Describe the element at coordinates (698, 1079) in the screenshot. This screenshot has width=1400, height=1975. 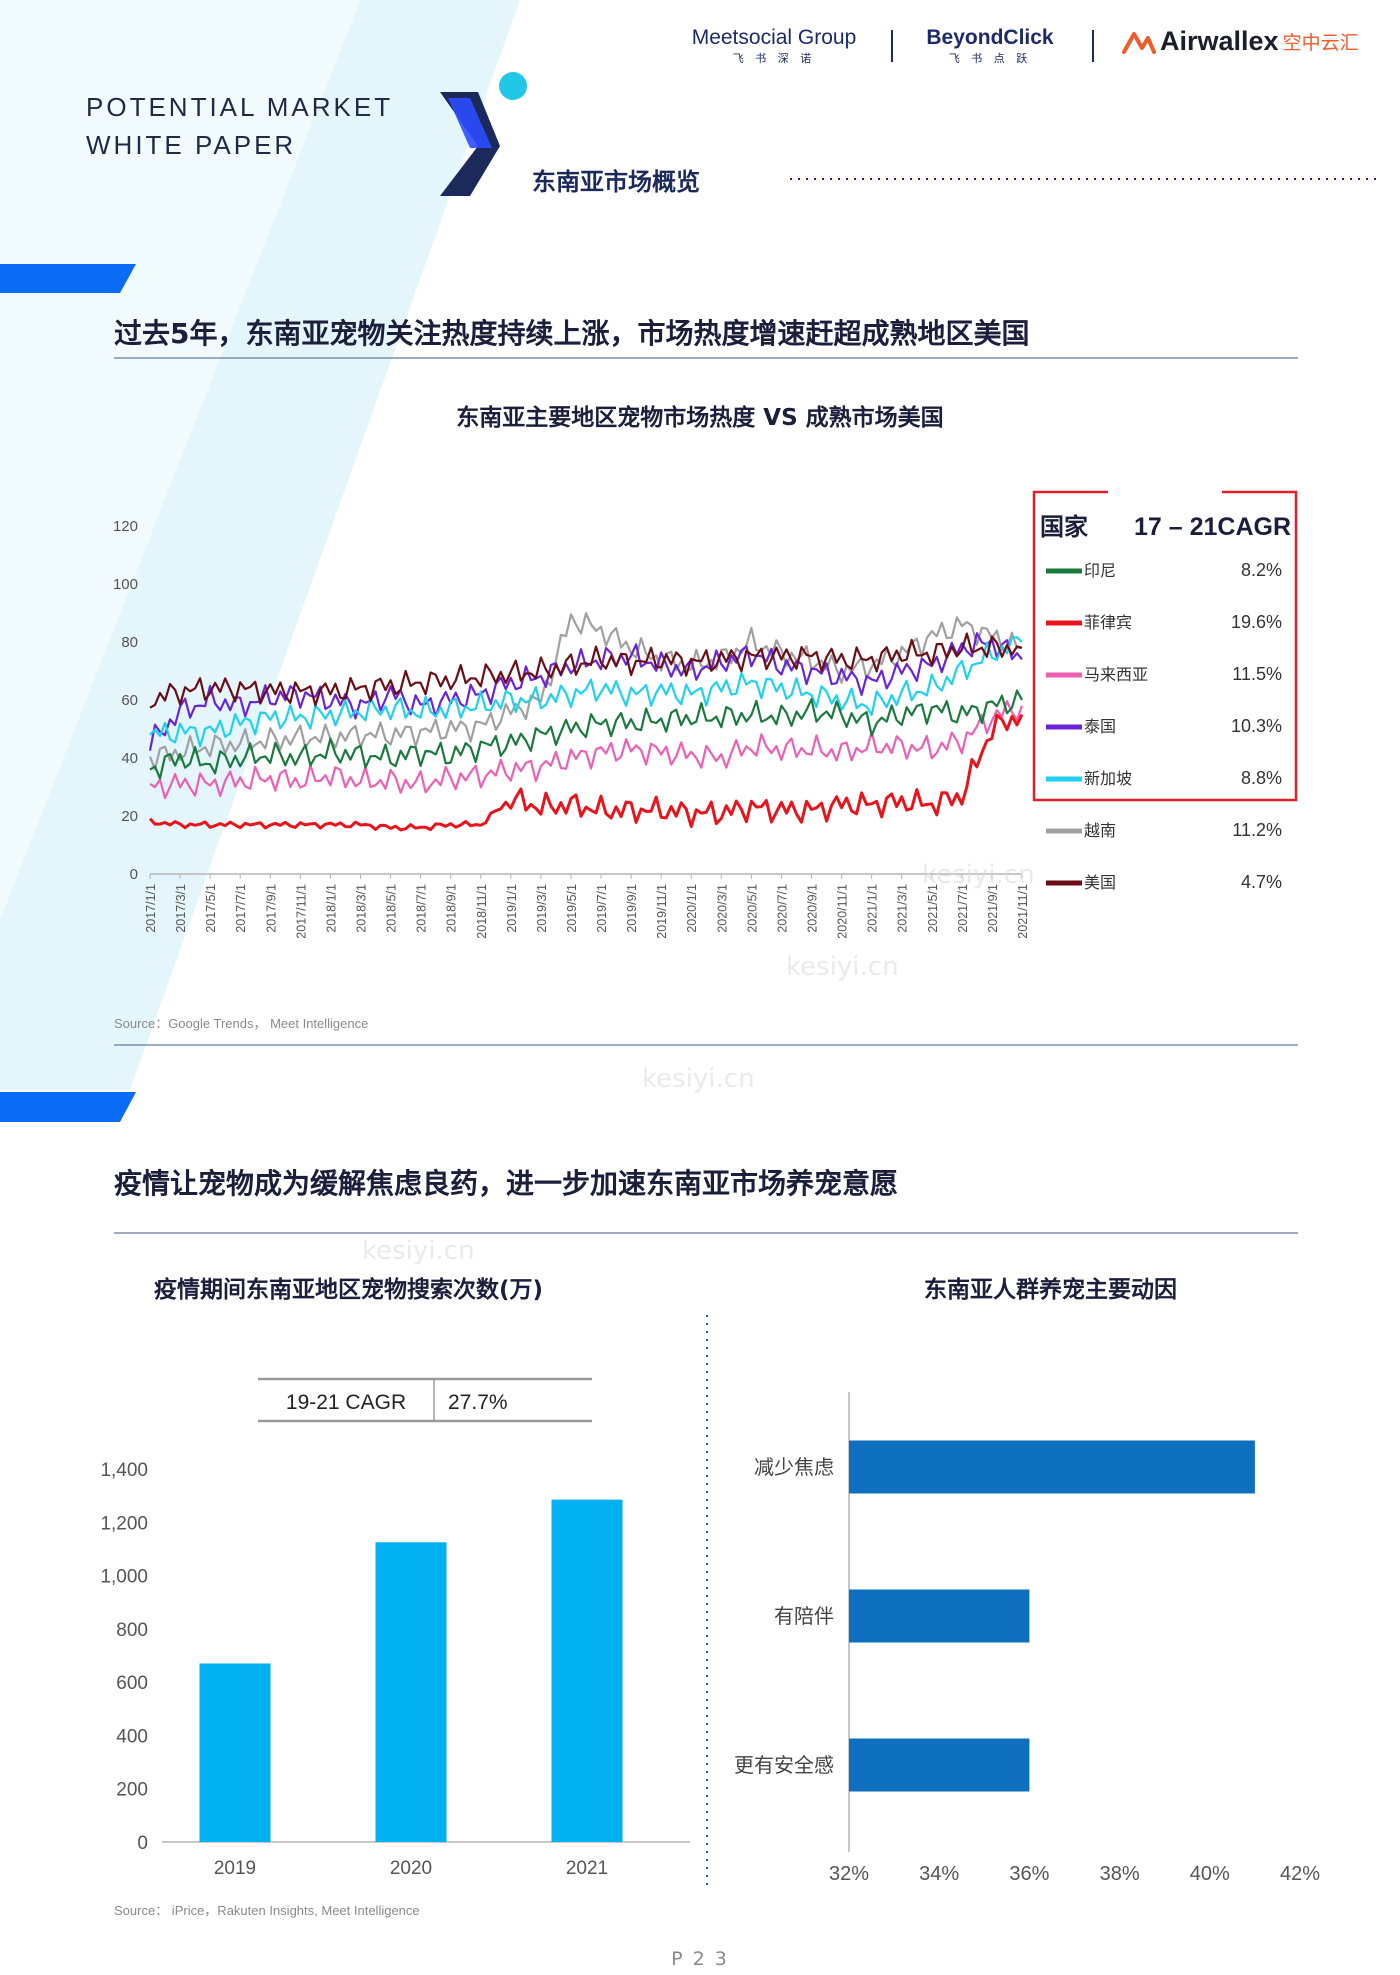
I see `watermark-3: kesiyi.cn` at that location.